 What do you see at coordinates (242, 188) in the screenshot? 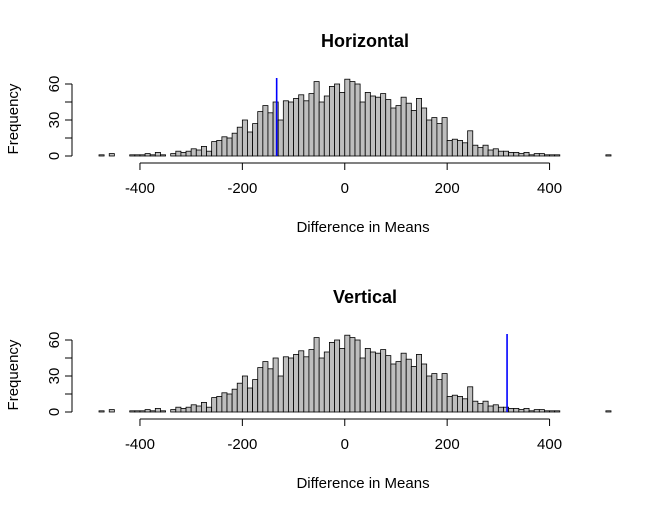
I see `x-tick-label: -200` at bounding box center [242, 188].